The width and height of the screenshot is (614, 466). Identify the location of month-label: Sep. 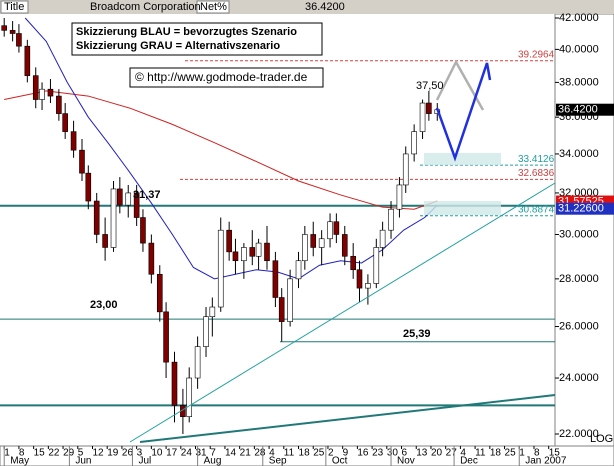
(278, 461).